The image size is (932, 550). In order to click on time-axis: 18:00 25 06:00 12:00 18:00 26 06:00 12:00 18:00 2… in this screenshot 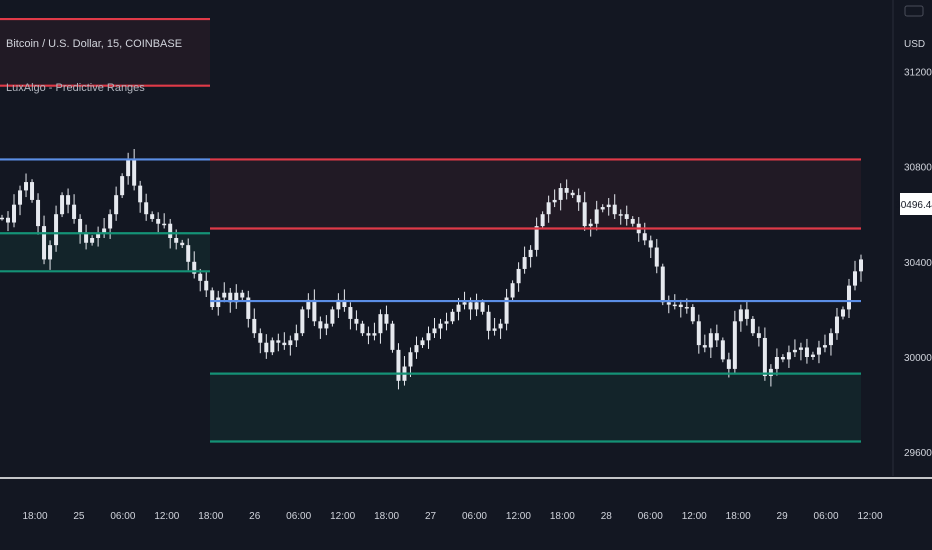, I will do `click(452, 516)`.